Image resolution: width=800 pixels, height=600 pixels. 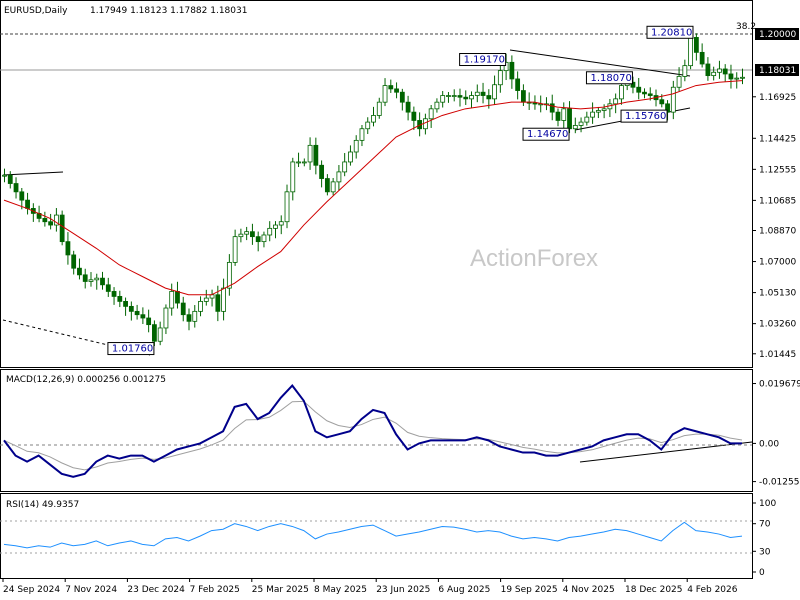 I want to click on level-1200-tag-text: 1.20000, so click(x=777, y=35).